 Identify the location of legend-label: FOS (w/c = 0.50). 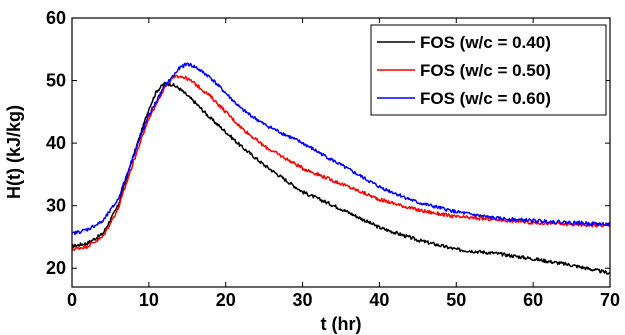
(485, 70).